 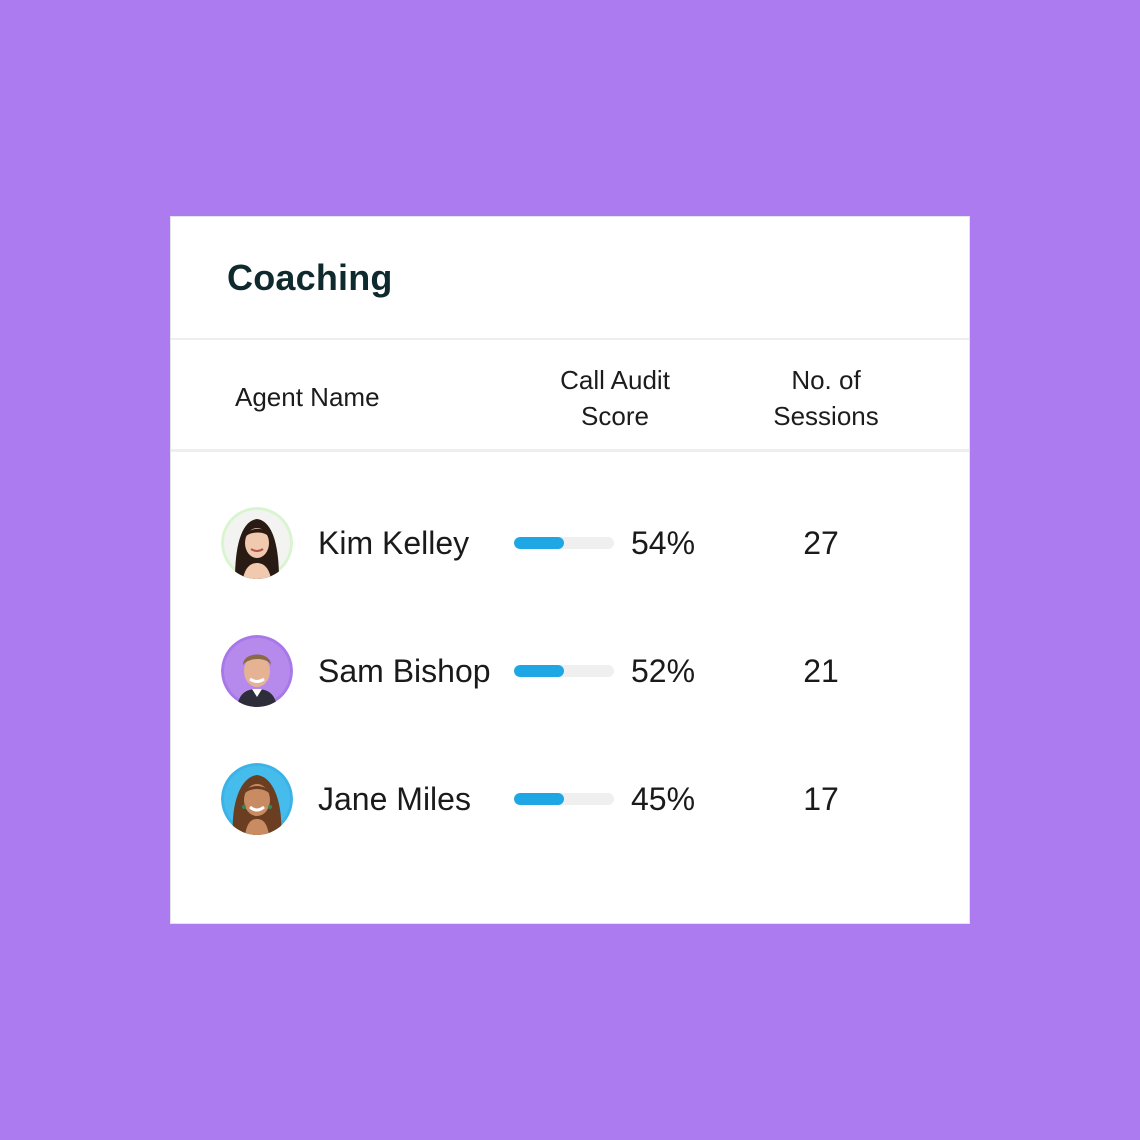 I want to click on table-row: Sam Bishop 52% 21, so click(x=570, y=671).